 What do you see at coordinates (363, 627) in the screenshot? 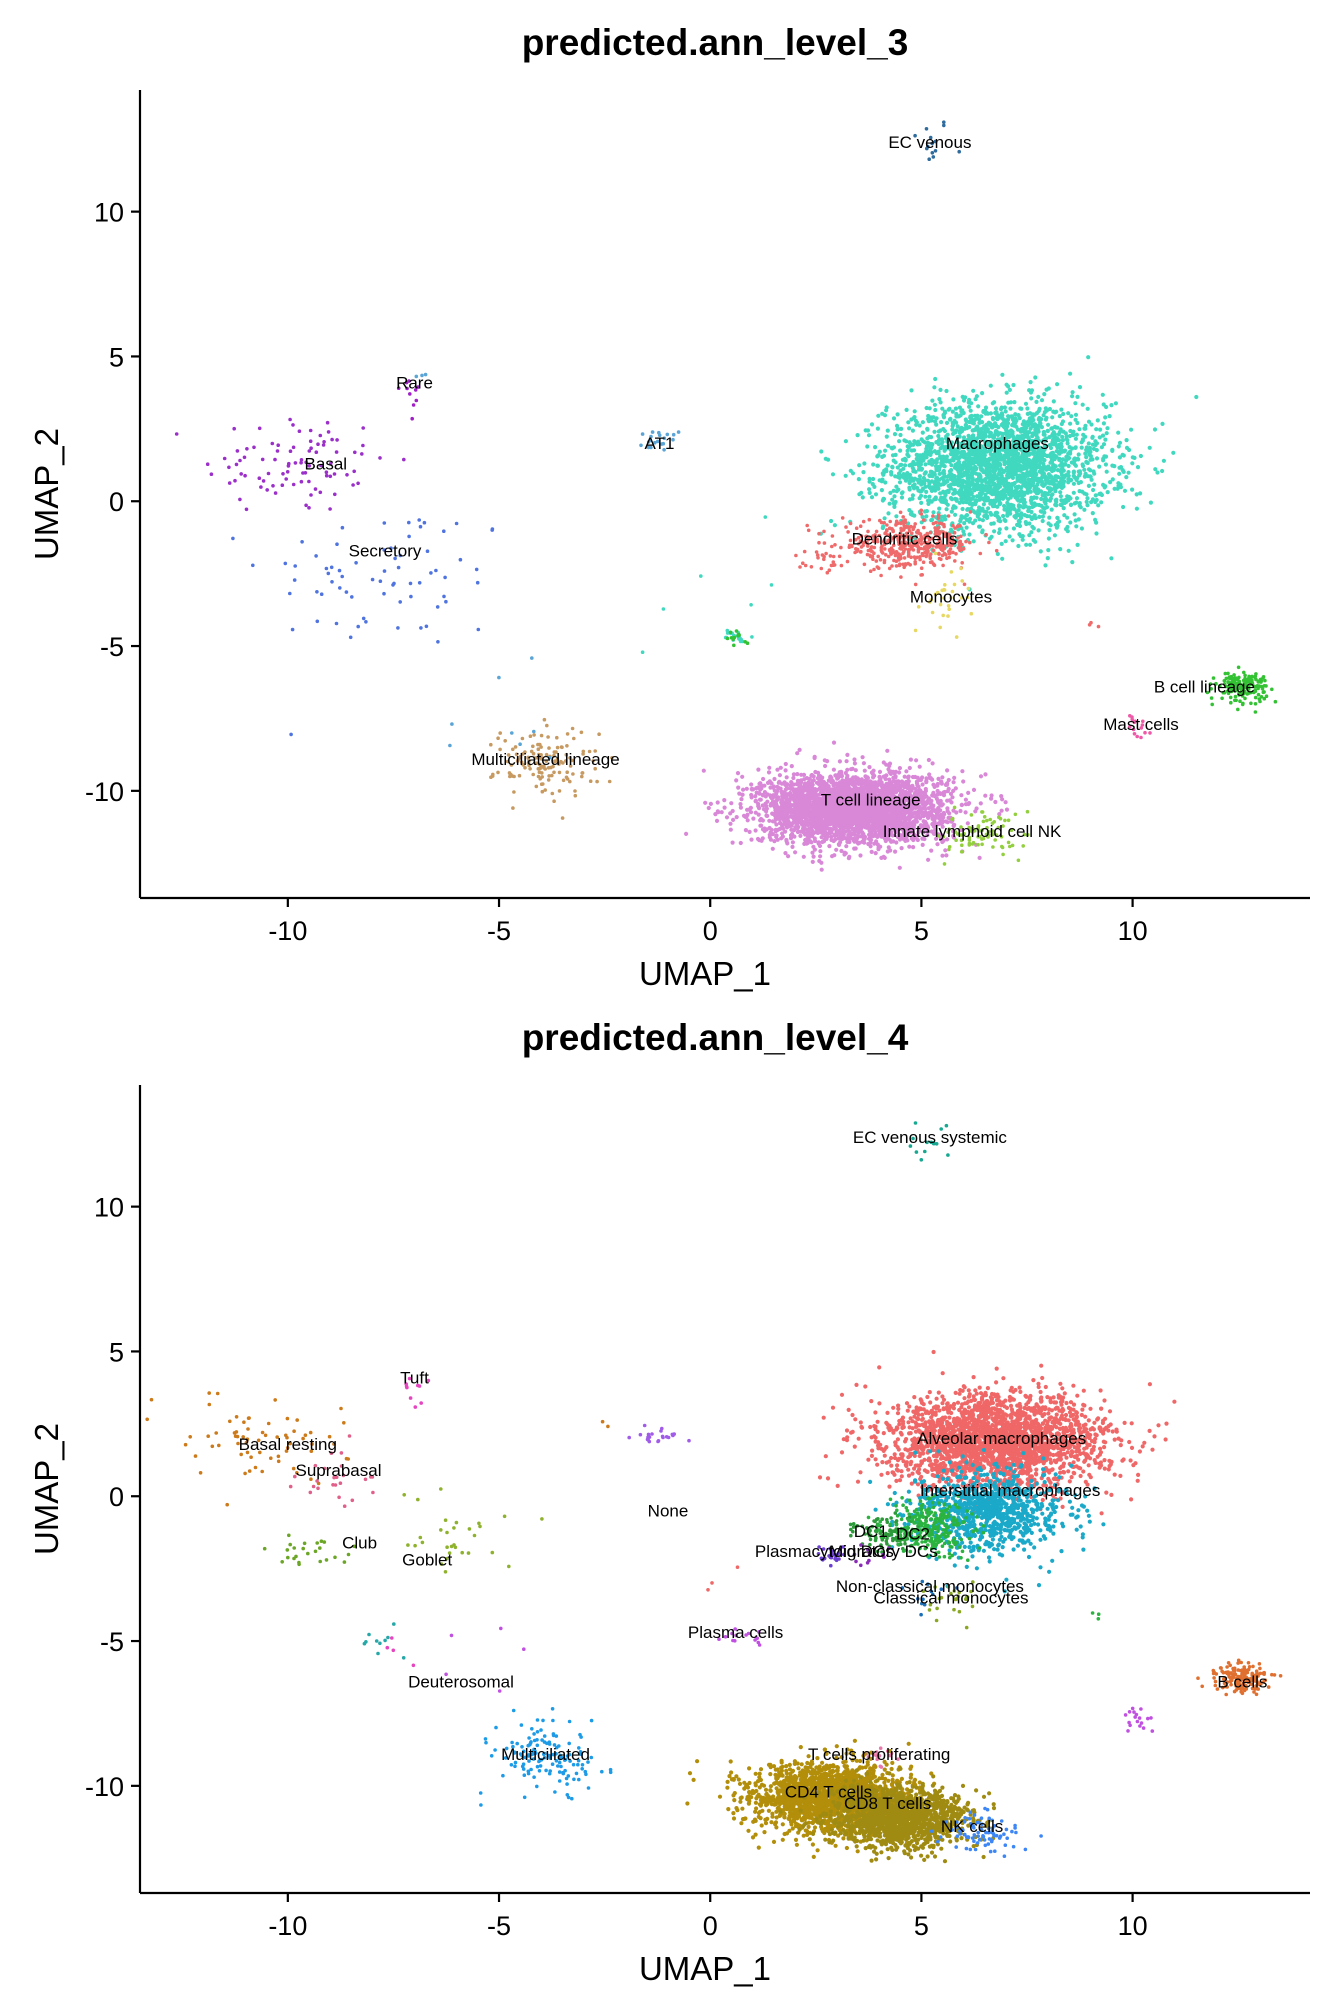
I see `cluster-secretory` at bounding box center [363, 627].